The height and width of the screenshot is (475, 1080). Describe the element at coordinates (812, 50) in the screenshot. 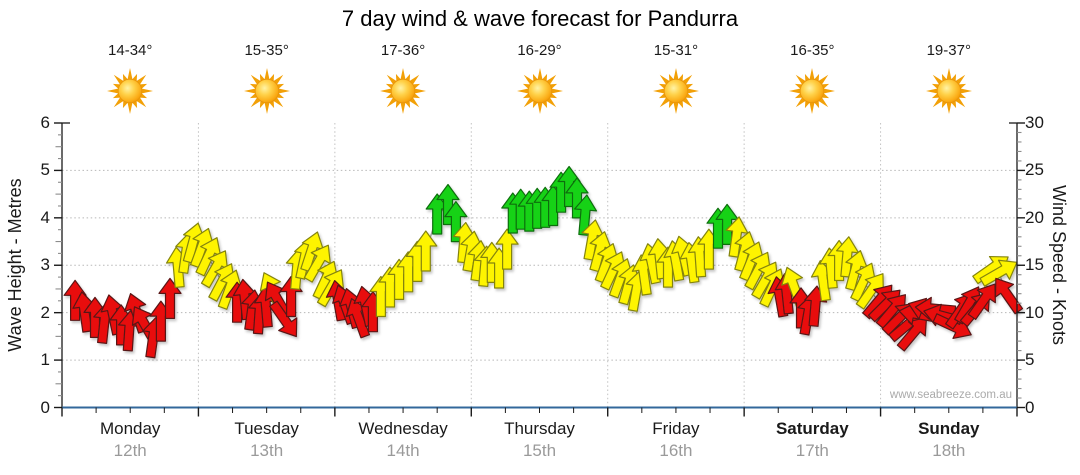

I see `day-temp-range: 16-35°` at that location.